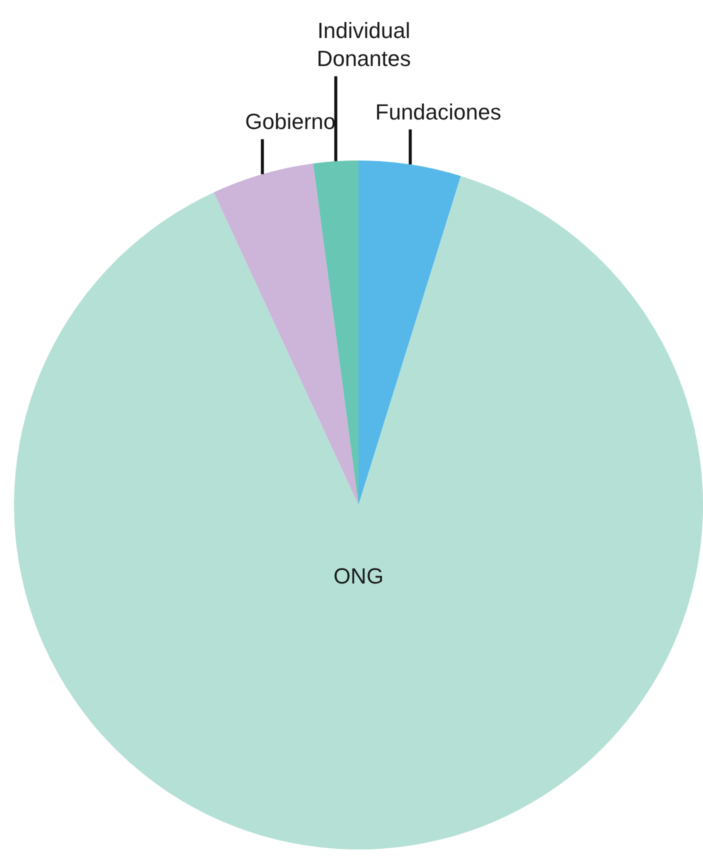 This screenshot has width=703, height=857. Describe the element at coordinates (358, 575) in the screenshot. I see `slice-label: ONG` at that location.